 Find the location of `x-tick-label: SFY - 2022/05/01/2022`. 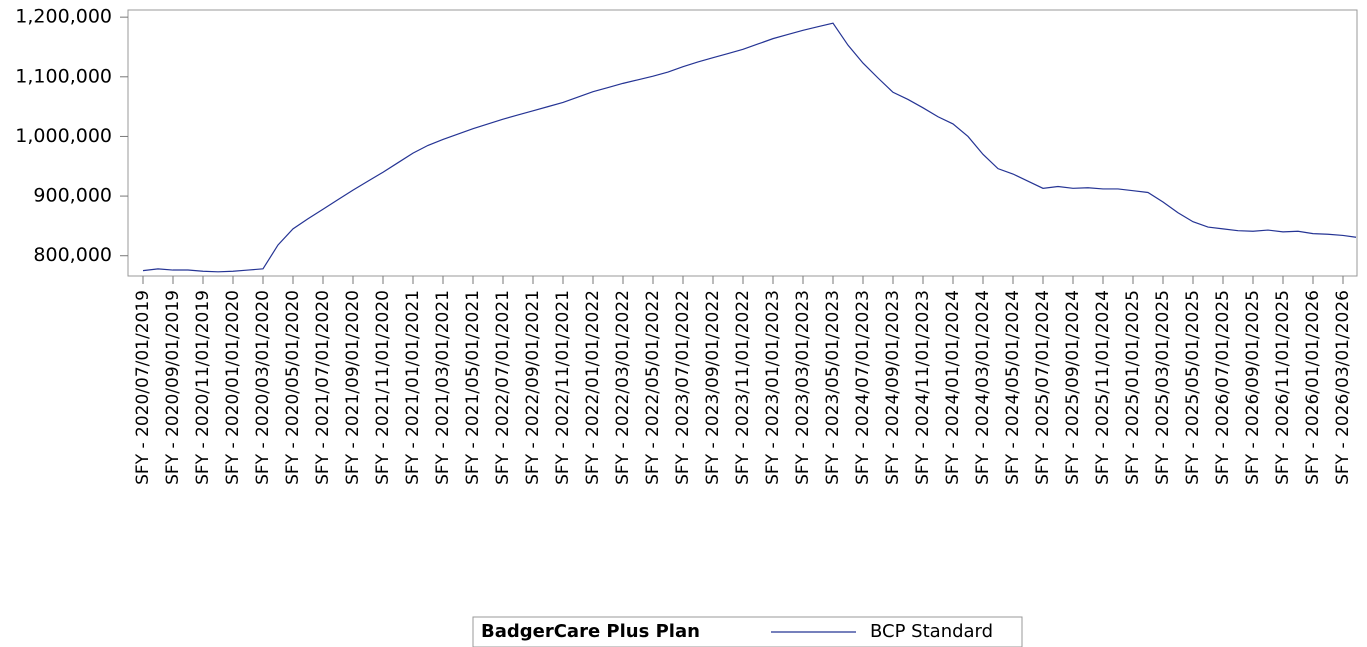

x-tick-label: SFY - 2022/05/01/2022 is located at coordinates (653, 387).